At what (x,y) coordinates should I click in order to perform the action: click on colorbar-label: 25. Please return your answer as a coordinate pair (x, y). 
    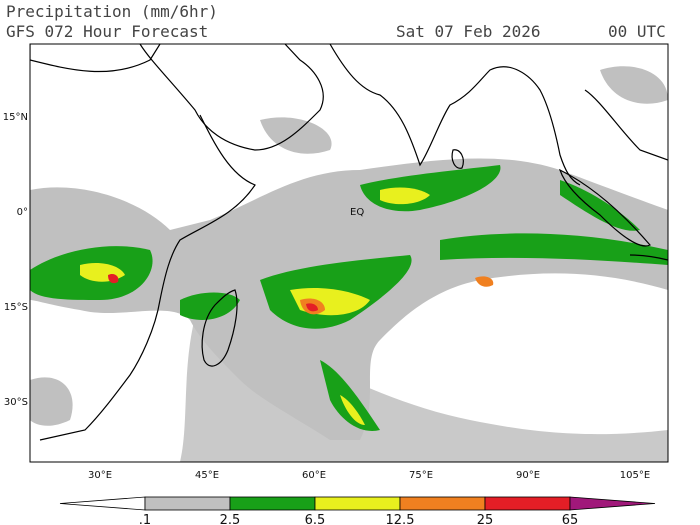
    Looking at the image, I should click on (485, 519).